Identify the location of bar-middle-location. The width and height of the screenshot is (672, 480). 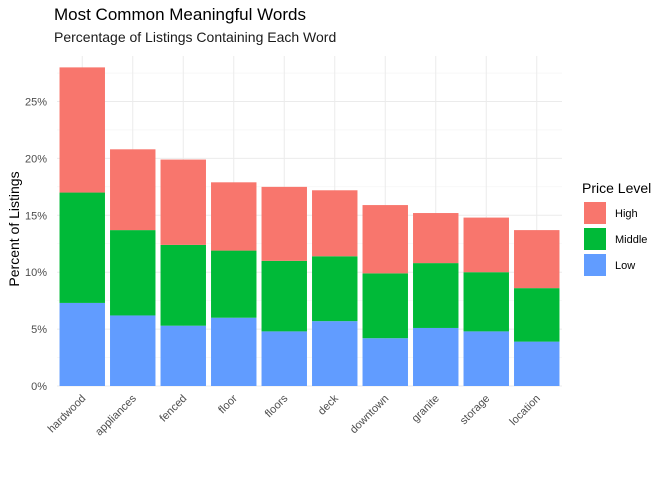
(537, 315).